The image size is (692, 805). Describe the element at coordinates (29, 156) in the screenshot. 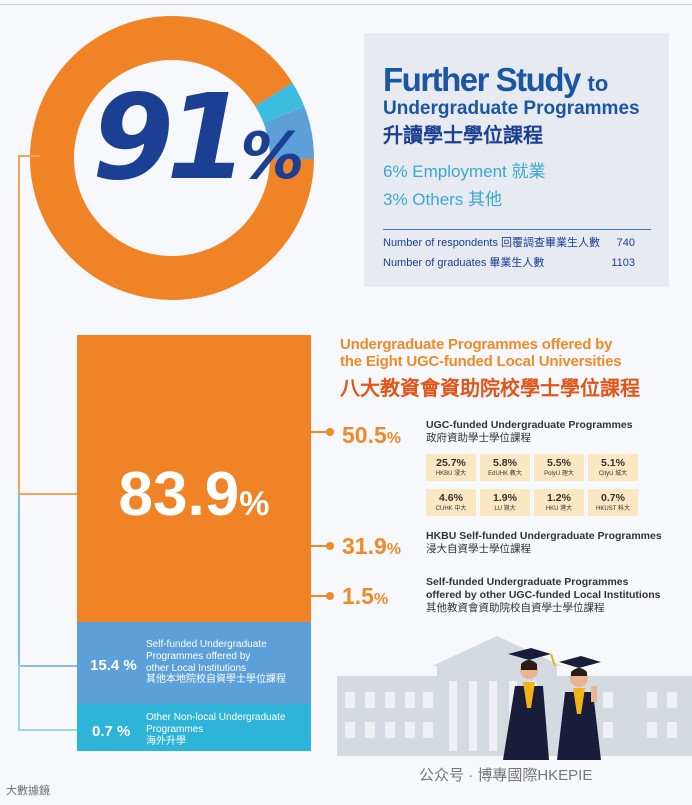

I see `connector-orange-top` at that location.